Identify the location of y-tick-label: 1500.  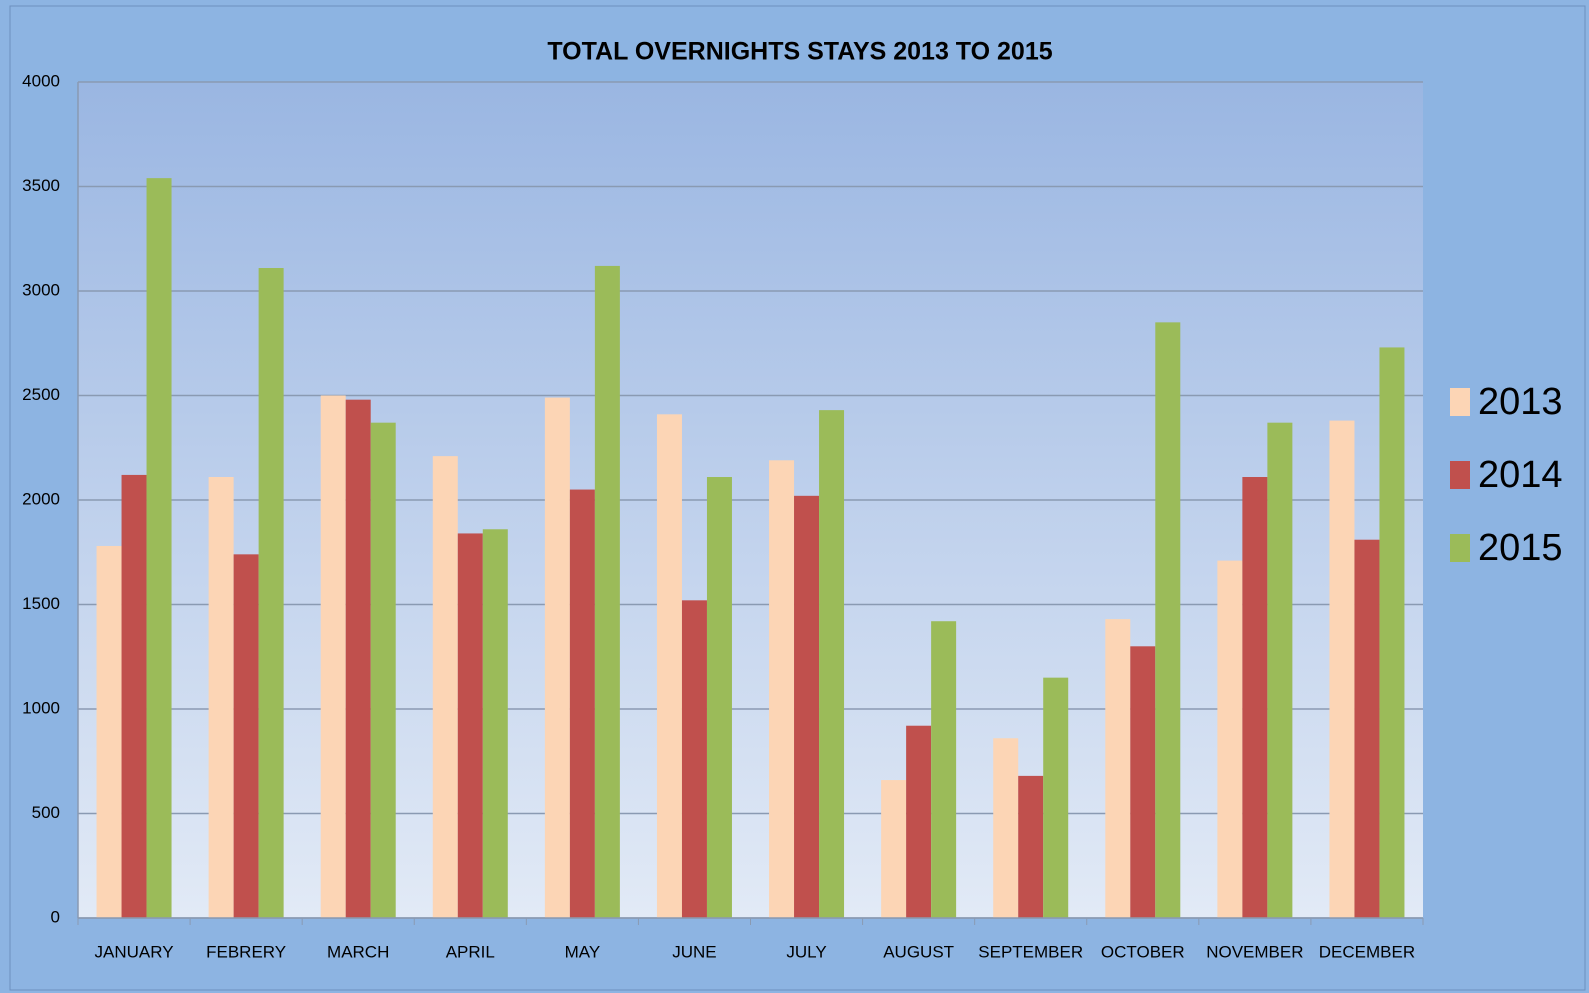
(41, 603).